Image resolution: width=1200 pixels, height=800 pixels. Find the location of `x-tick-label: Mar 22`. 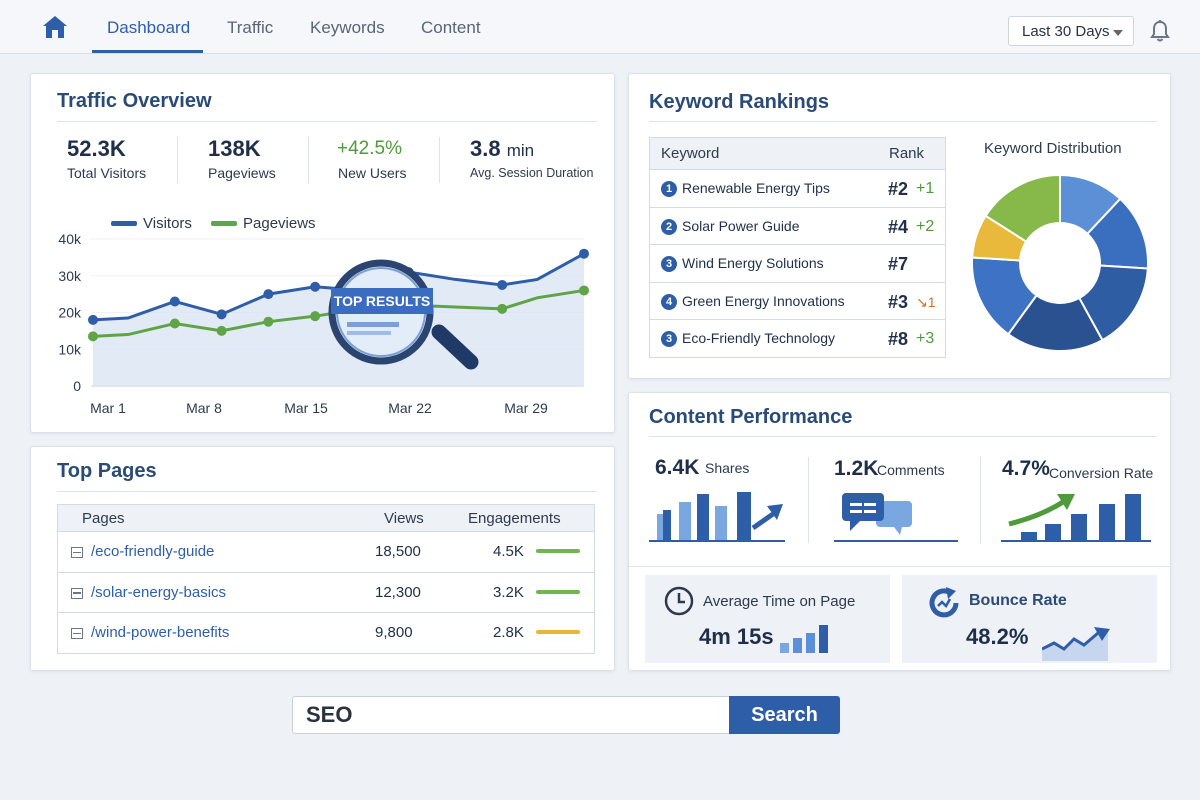

x-tick-label: Mar 22 is located at coordinates (410, 408).